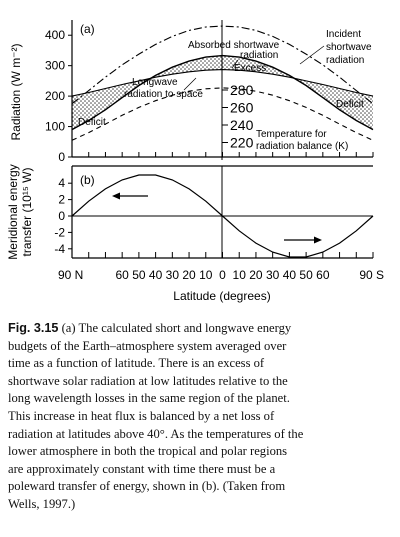  Describe the element at coordinates (312, 55) in the screenshot. I see `annotation-incident-leader` at that location.